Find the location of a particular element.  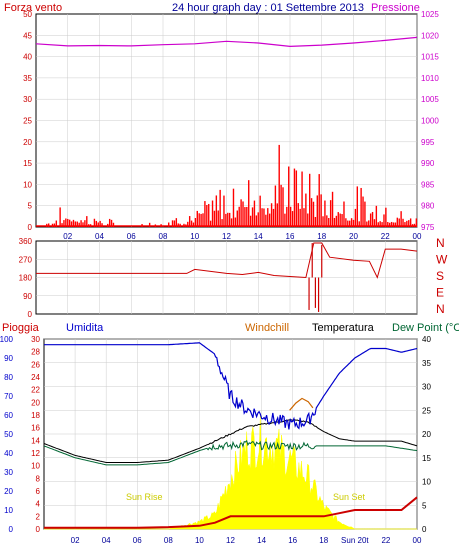

dewpoint-line is located at coordinates (230, 452).